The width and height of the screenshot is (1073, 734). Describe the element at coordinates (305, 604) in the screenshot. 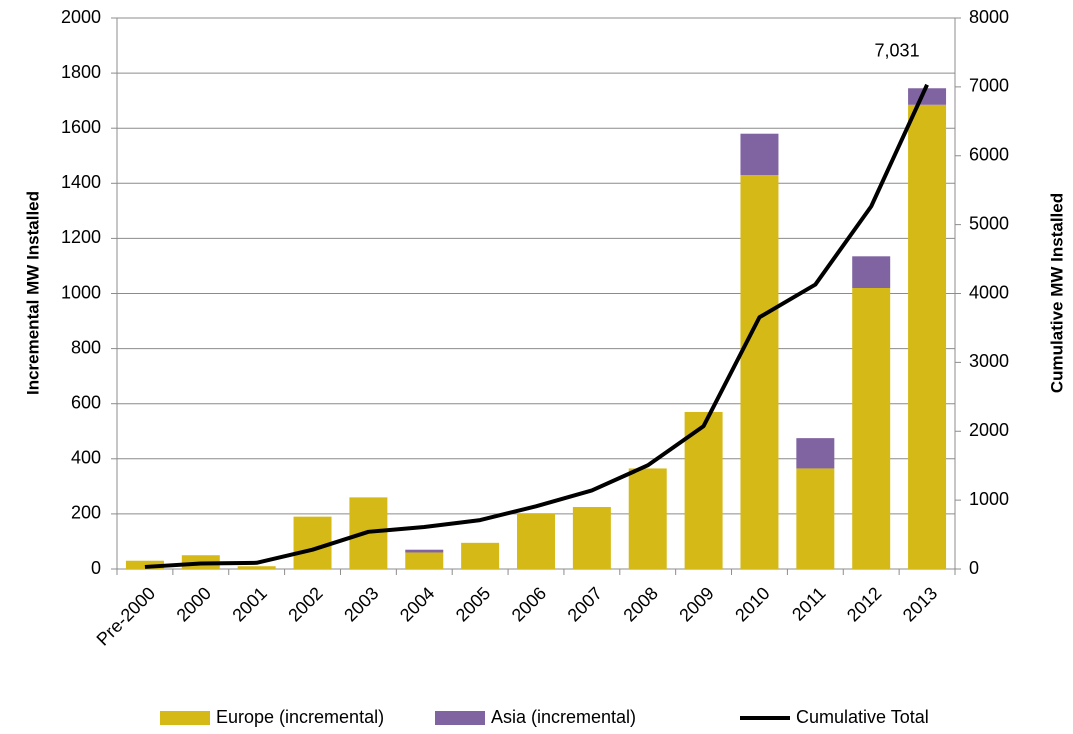

I see `x-tick-label: 2002` at that location.